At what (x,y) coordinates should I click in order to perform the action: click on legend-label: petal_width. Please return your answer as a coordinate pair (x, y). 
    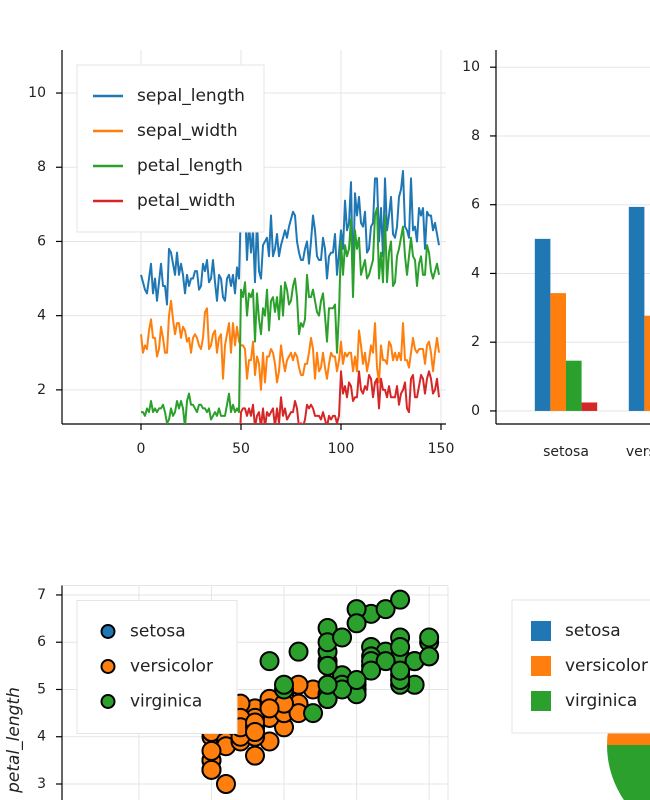
    Looking at the image, I should click on (186, 201).